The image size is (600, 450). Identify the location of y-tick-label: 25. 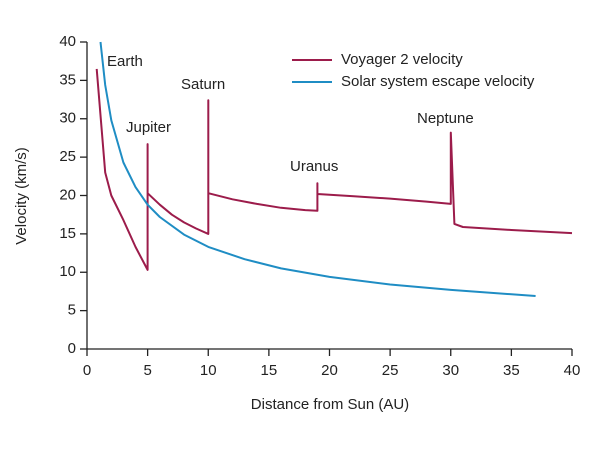
(67, 156).